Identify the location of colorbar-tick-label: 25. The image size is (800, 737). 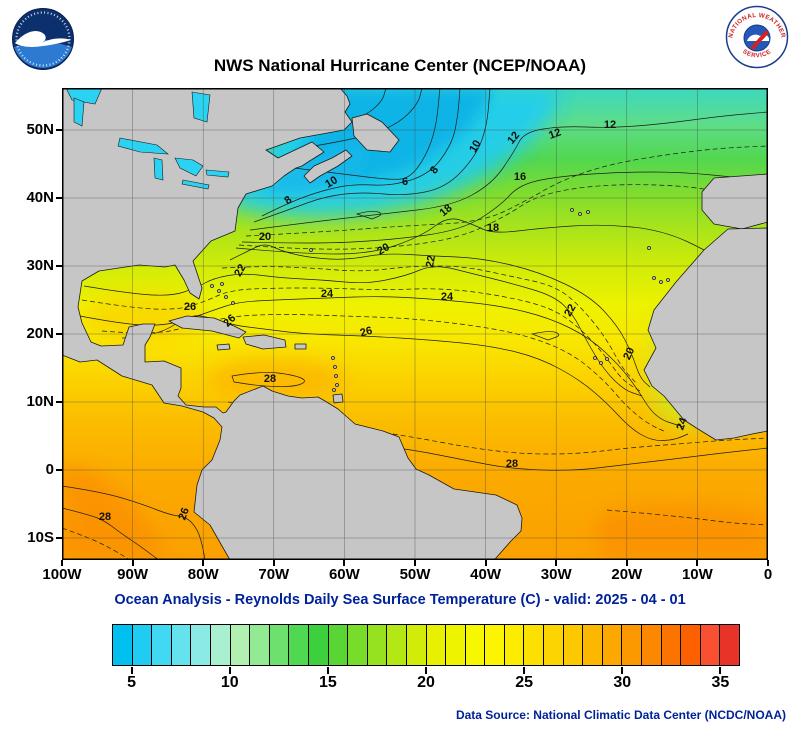
(524, 682).